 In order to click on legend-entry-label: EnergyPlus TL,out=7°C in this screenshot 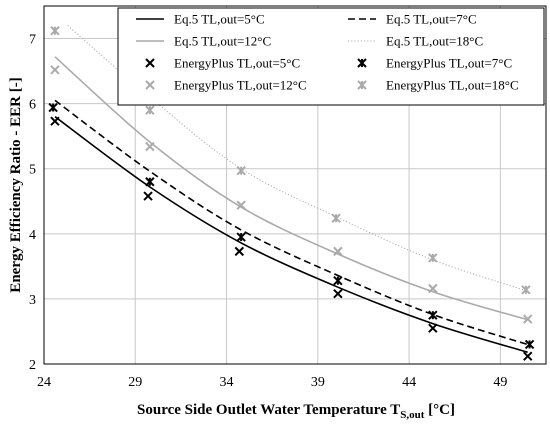, I will do `click(449, 63)`.